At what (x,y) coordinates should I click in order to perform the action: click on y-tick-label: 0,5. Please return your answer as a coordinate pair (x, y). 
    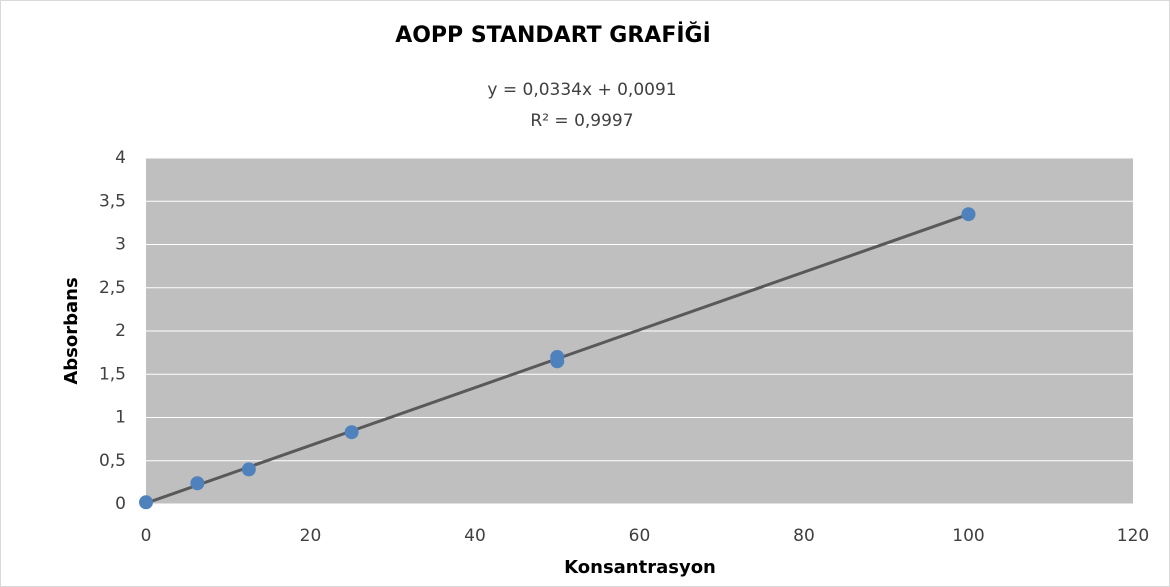
    Looking at the image, I should click on (112, 461).